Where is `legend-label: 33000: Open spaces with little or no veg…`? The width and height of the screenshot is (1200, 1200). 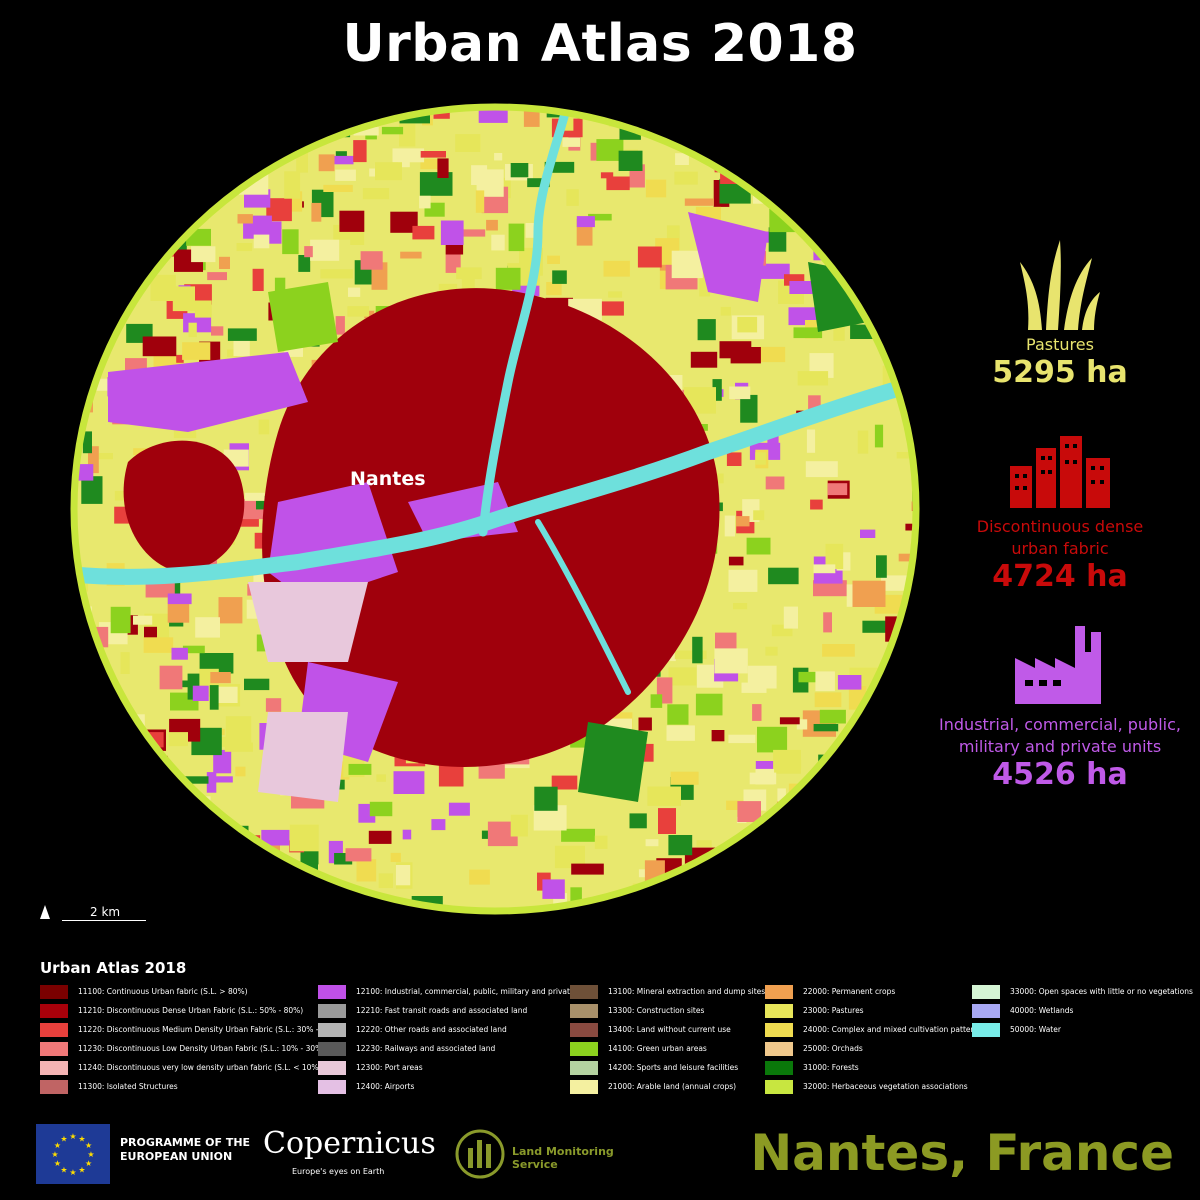 legend-label: 33000: Open spaces with little or no veg… is located at coordinates (1101, 991).